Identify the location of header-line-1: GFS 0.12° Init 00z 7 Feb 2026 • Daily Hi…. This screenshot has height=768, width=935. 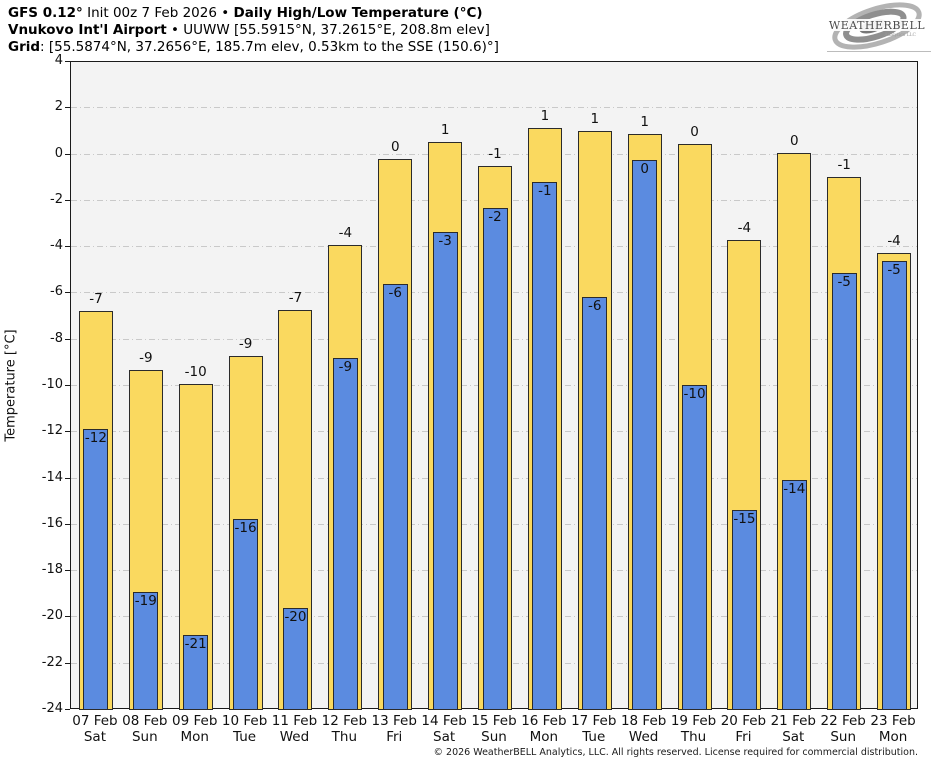
(245, 13).